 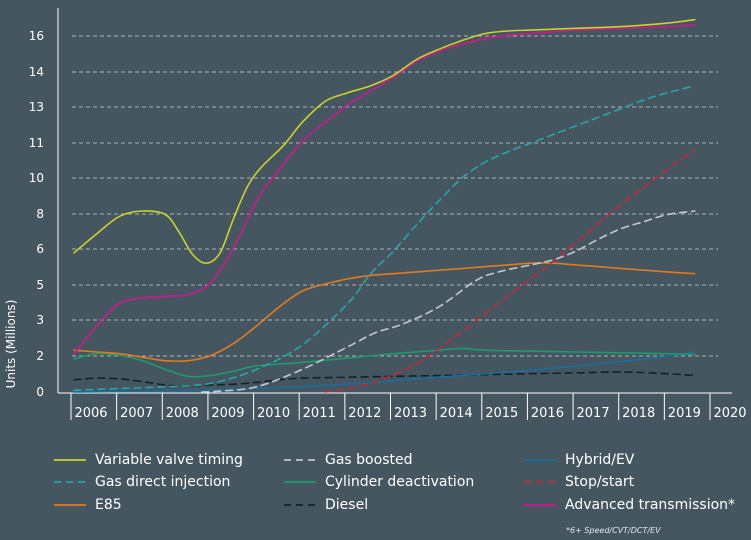 I want to click on legend-item-cylinder-deactivation: Cylinder deactivation, so click(x=379, y=482).